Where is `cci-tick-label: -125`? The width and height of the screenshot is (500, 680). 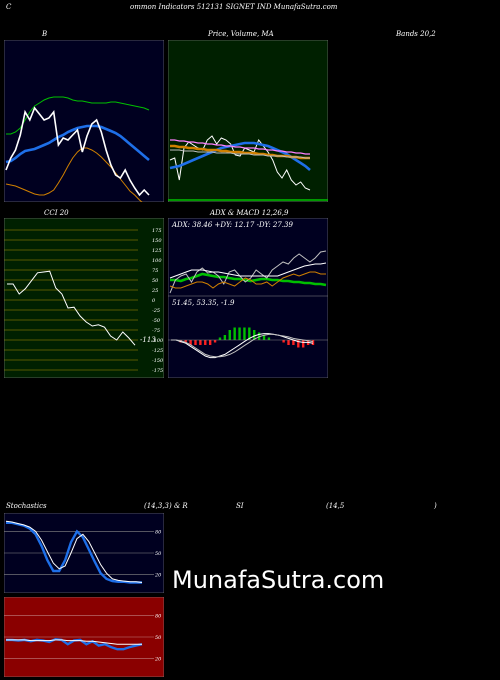
cci-tick-label: -125 is located at coordinates (157, 351).